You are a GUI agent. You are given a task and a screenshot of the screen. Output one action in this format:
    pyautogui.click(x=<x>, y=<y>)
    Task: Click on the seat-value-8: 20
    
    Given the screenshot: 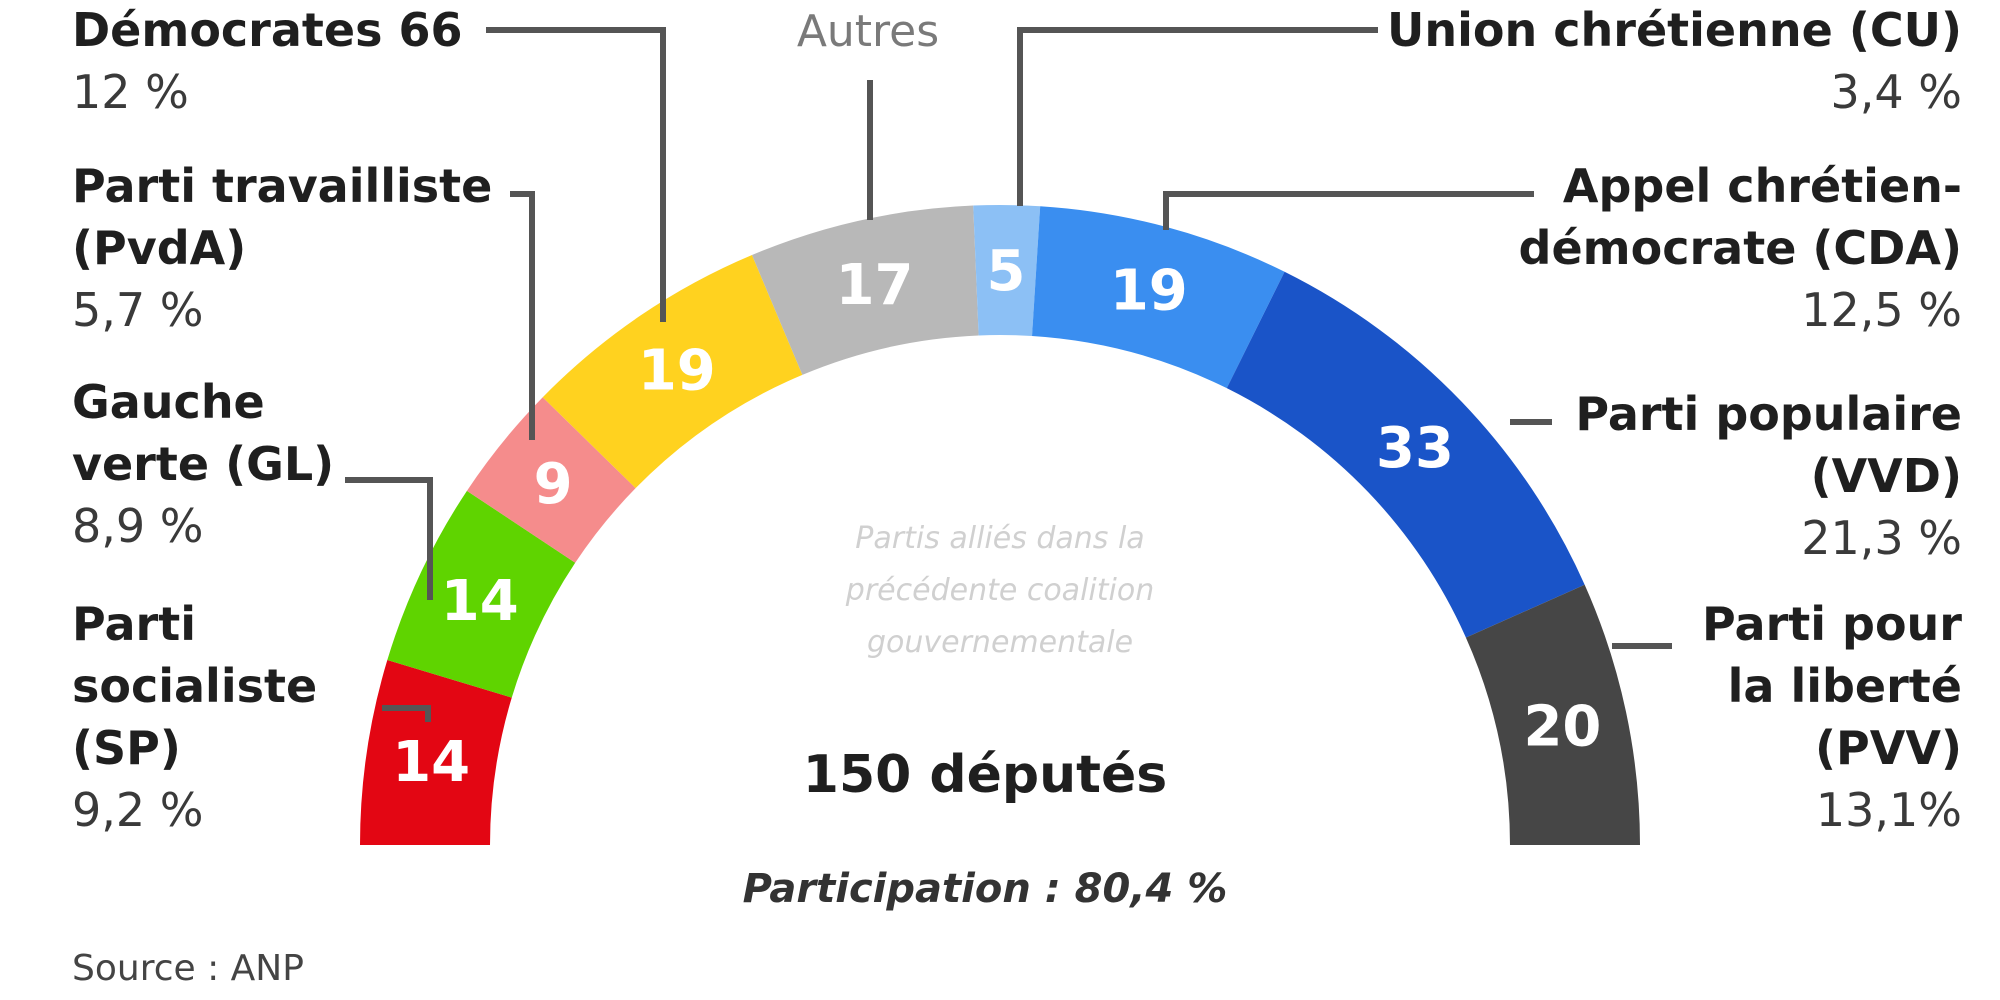 What is the action you would take?
    pyautogui.click(x=1562, y=726)
    